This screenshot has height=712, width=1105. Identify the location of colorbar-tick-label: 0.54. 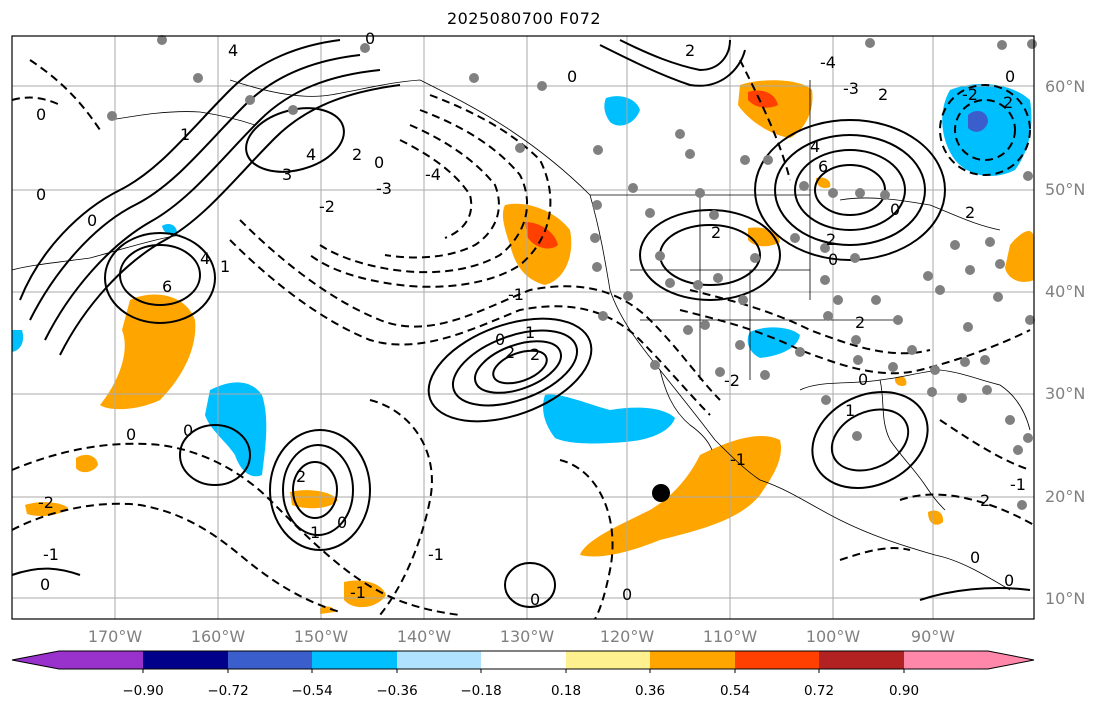
(735, 691).